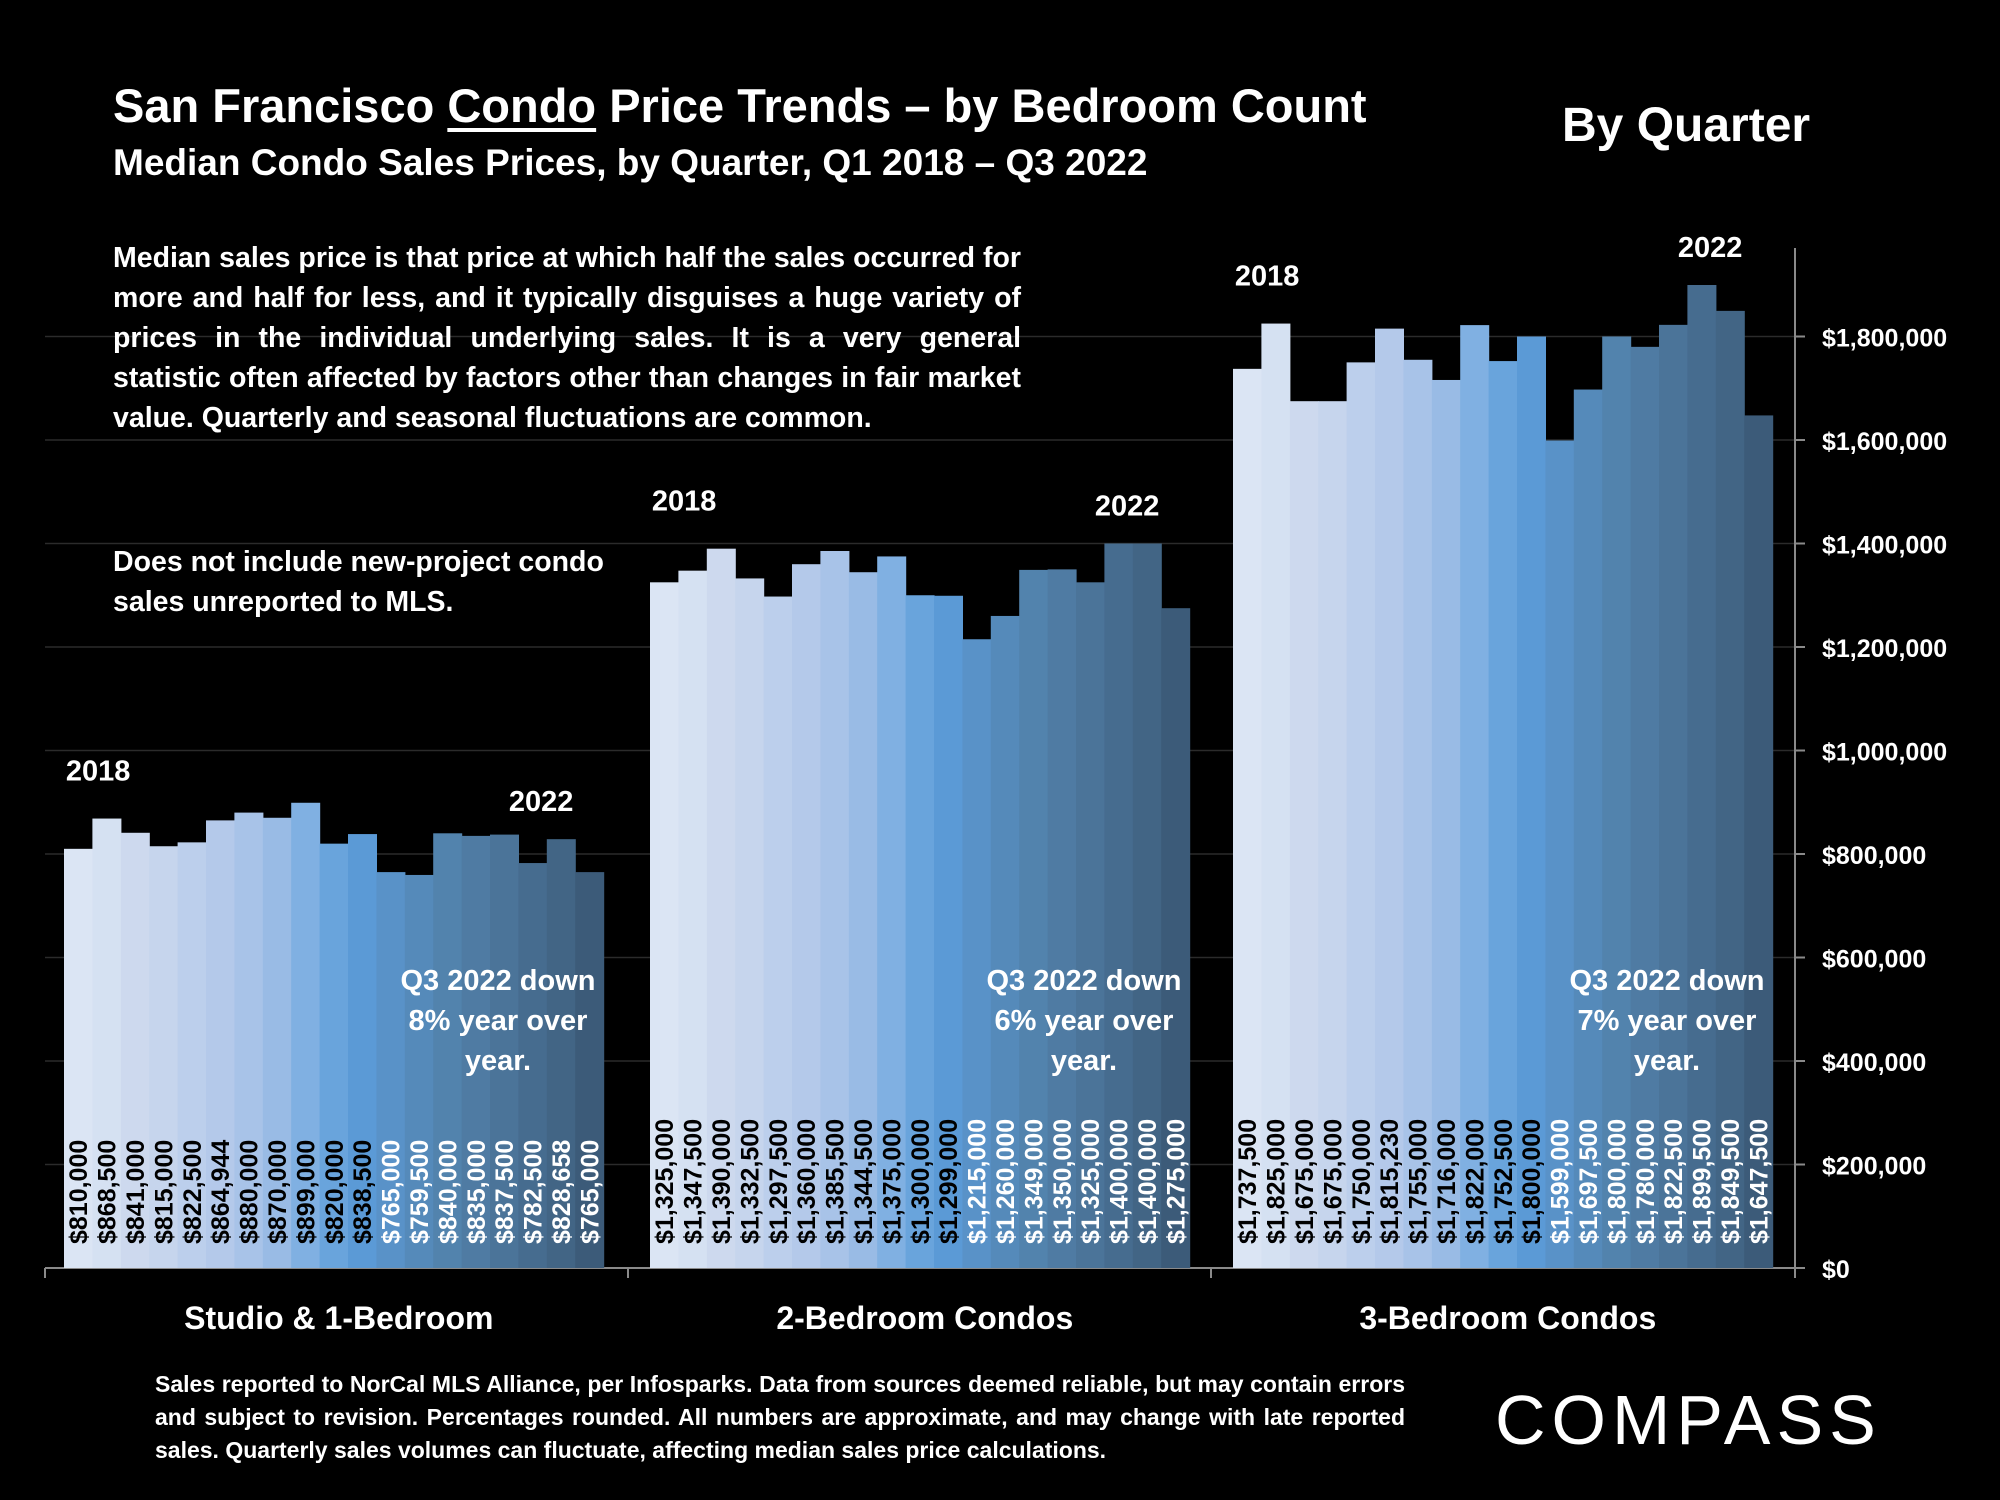 This screenshot has height=1500, width=2000. What do you see at coordinates (335, 1192) in the screenshot?
I see `data-label: $820,000` at bounding box center [335, 1192].